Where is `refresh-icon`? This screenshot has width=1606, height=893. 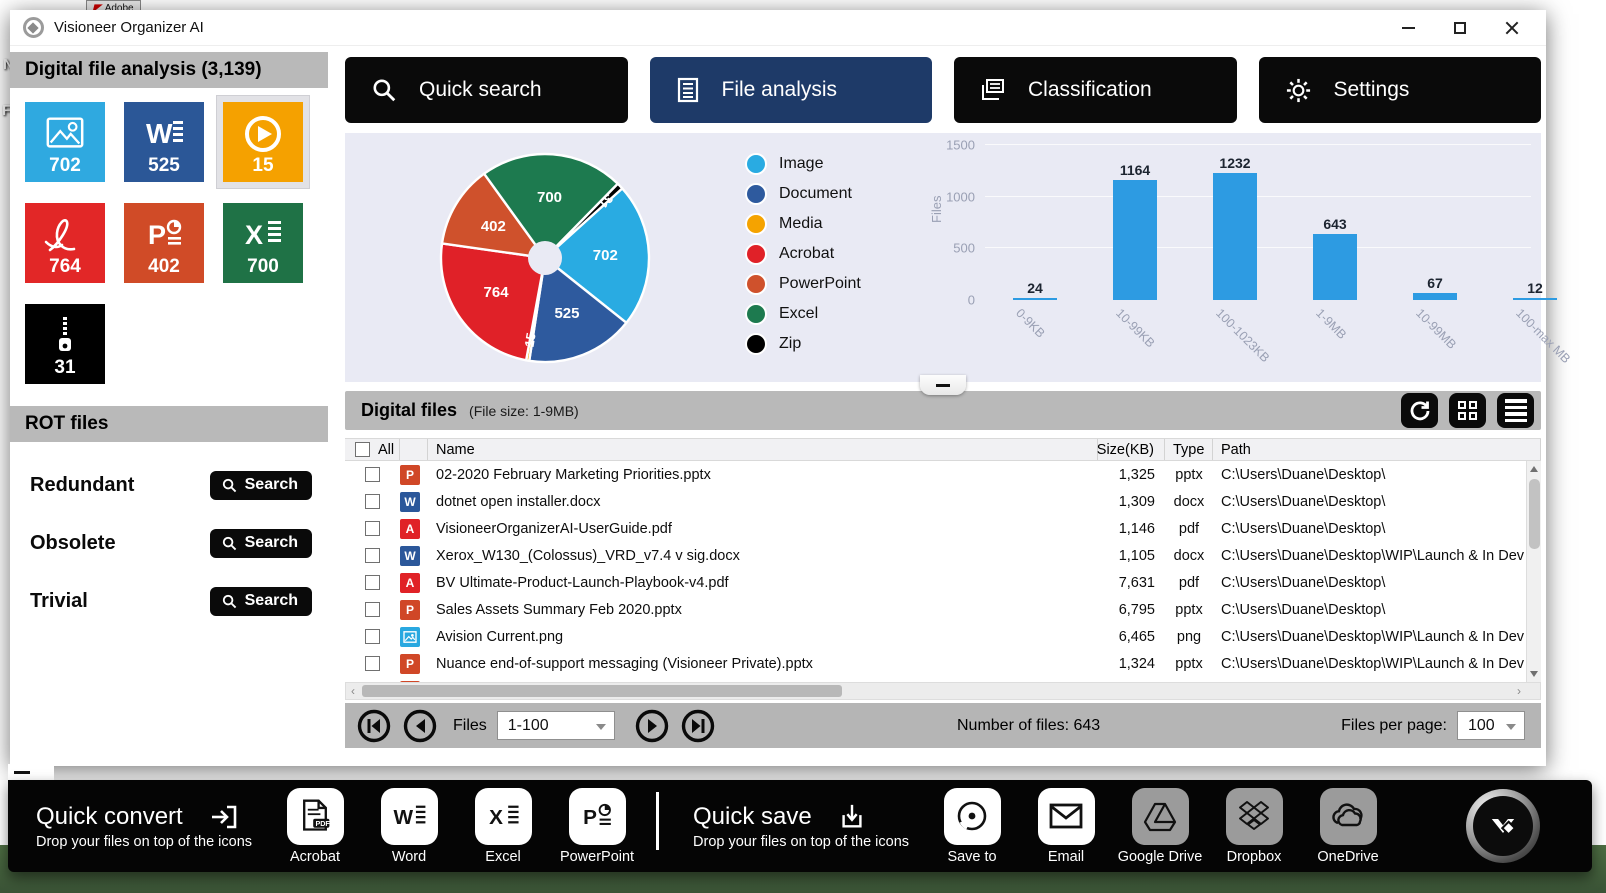 refresh-icon is located at coordinates (1419, 410).